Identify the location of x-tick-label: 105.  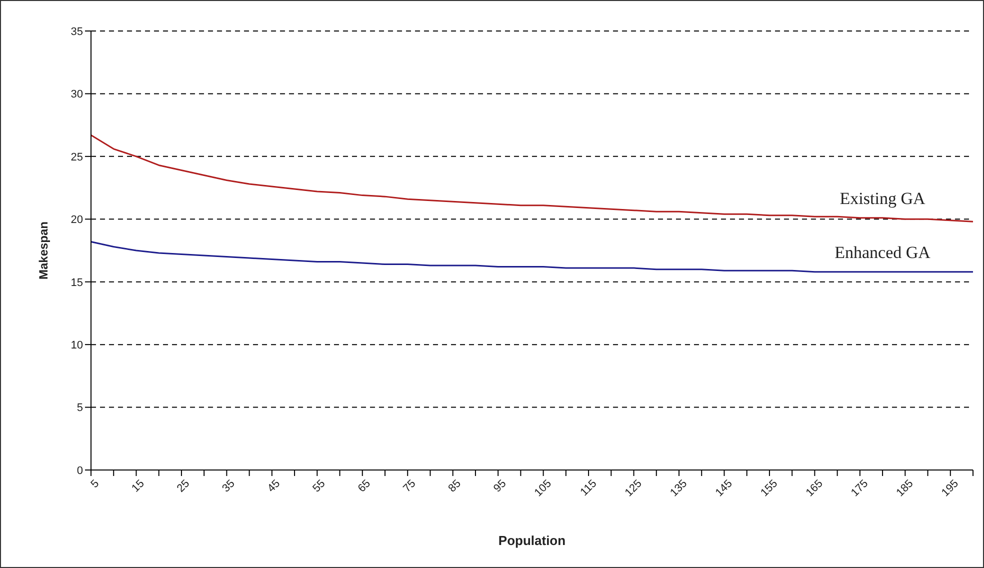
(543, 489).